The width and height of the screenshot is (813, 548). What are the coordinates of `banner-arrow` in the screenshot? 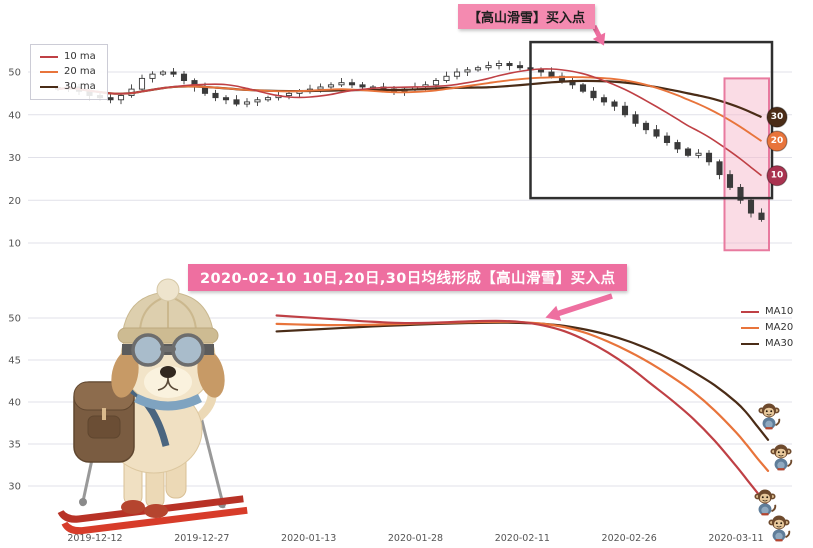 It's located at (579, 307).